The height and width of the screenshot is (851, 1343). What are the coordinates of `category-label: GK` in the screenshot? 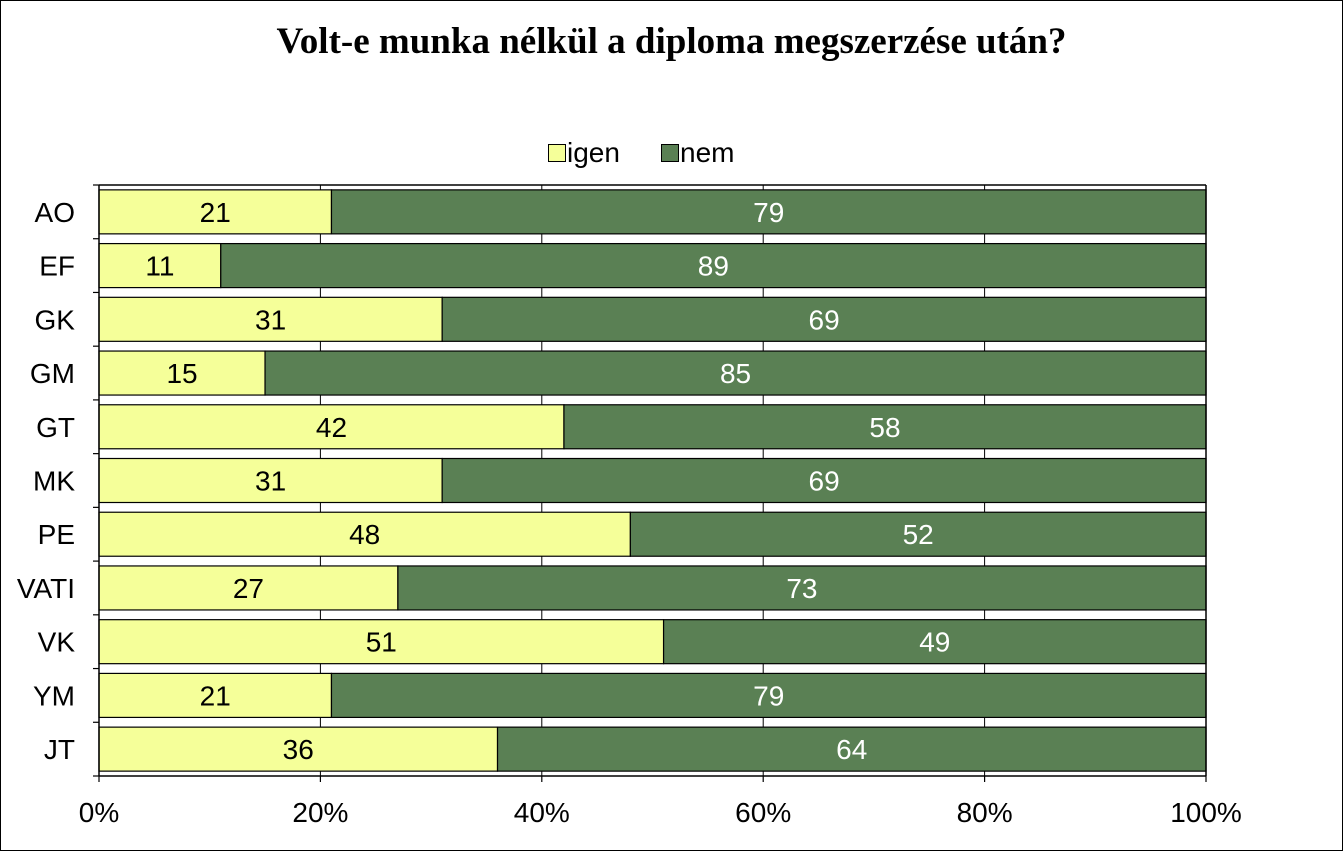 It's located at (55, 319).